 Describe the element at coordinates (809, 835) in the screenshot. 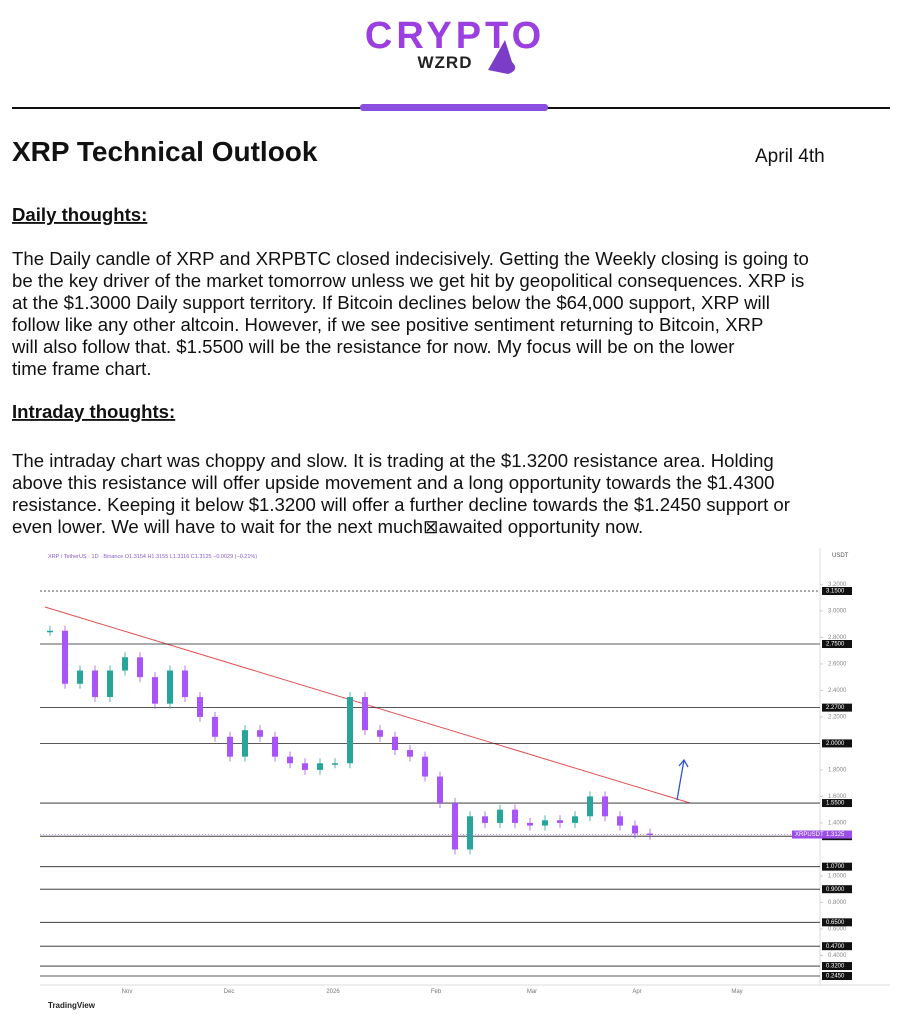

I see `price-tag: XRPUSDT` at that location.